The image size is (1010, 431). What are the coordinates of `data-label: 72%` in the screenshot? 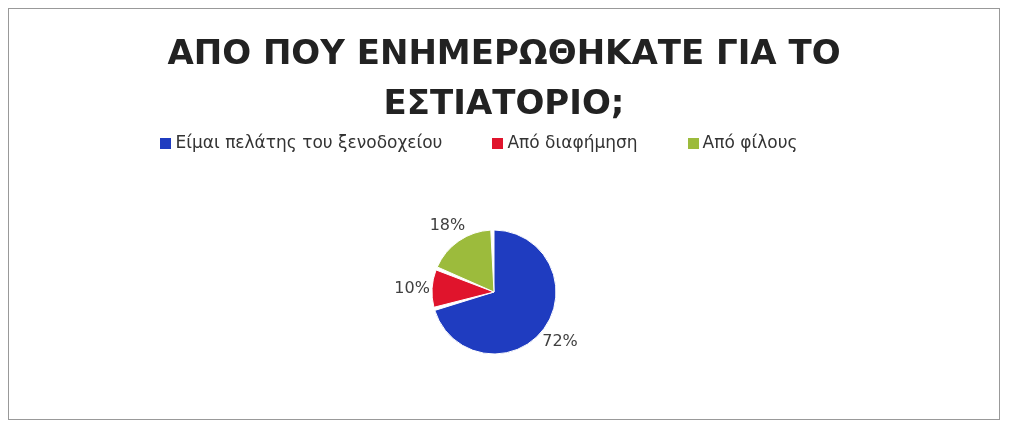 It's located at (560, 341).